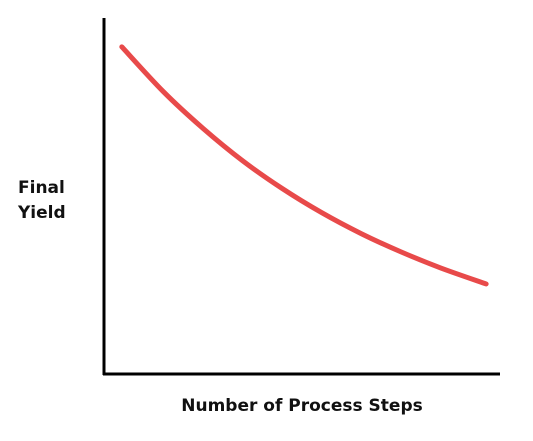 The image size is (533, 441). What do you see at coordinates (42, 200) in the screenshot?
I see `y-axis-label: Final Yield` at bounding box center [42, 200].